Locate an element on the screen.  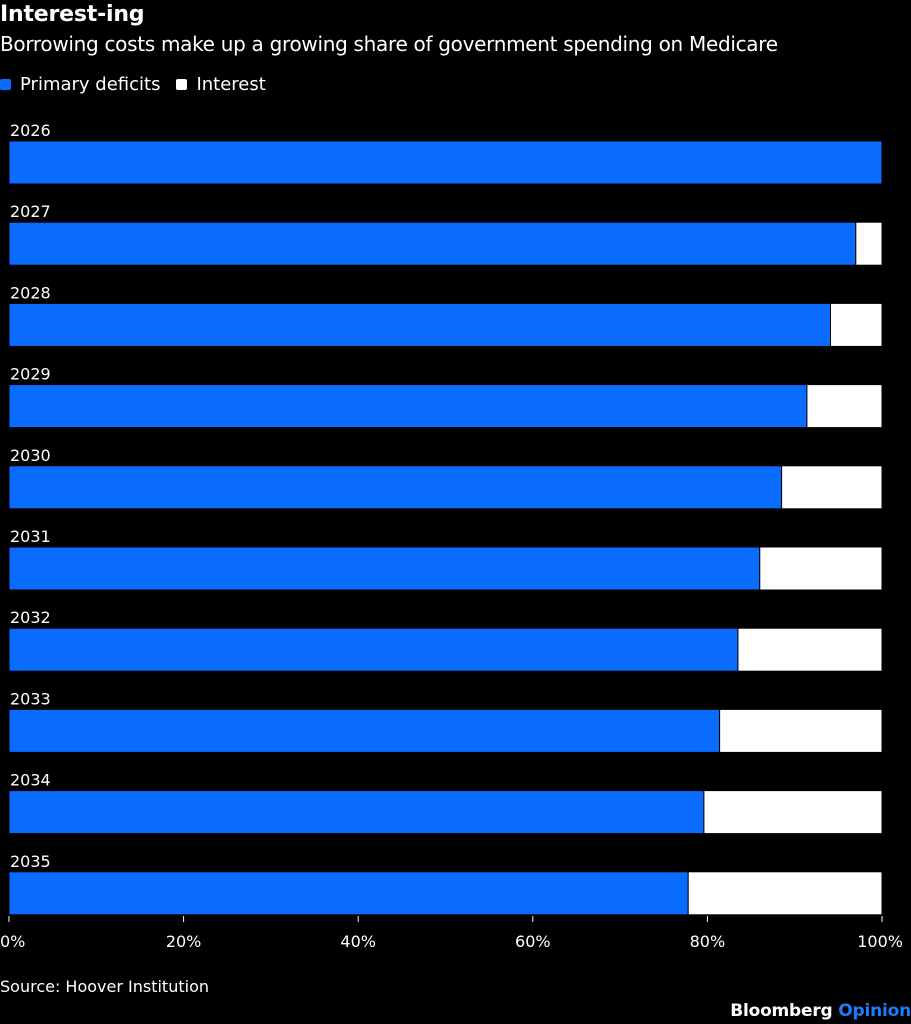
category-label-2026: 2026 is located at coordinates (30, 130).